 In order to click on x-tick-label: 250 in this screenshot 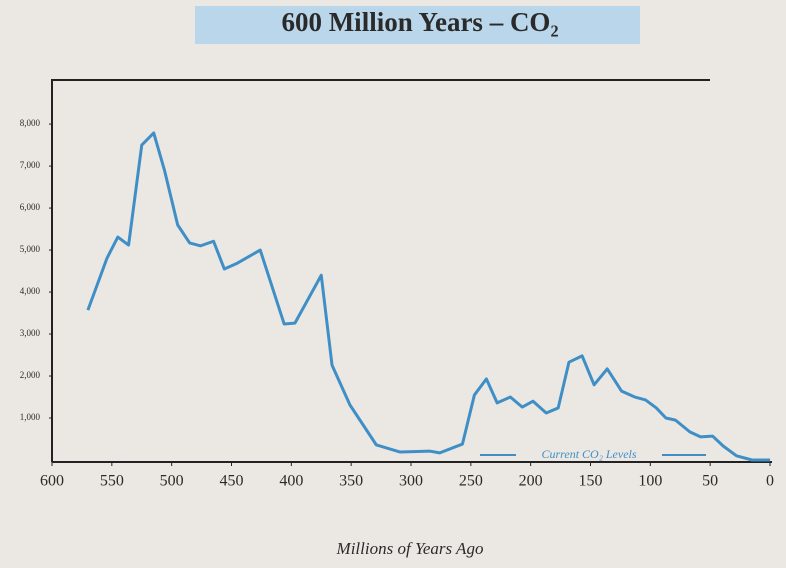, I will do `click(471, 481)`.